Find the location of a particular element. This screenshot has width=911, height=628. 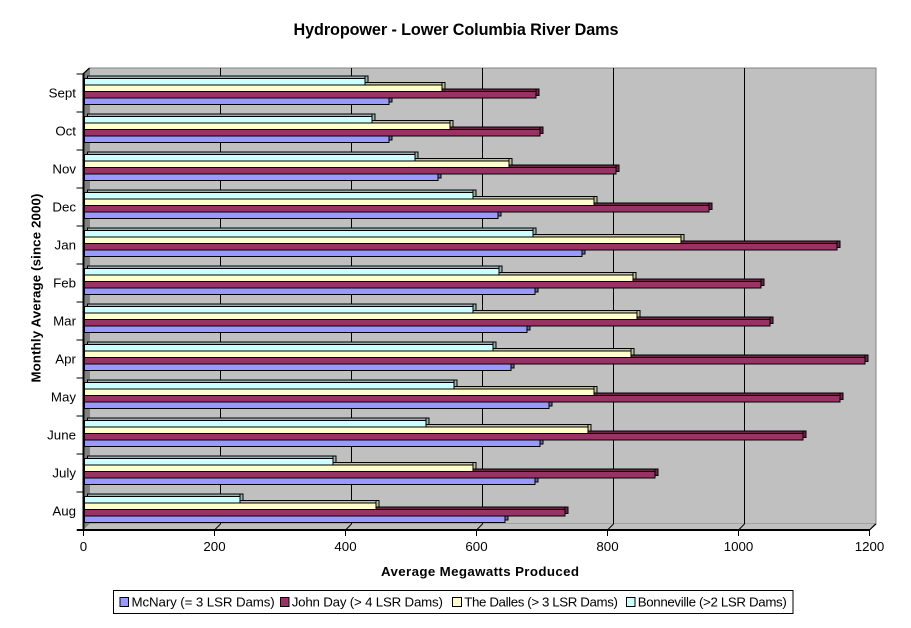

svg-text: Oct is located at coordinates (65, 131).